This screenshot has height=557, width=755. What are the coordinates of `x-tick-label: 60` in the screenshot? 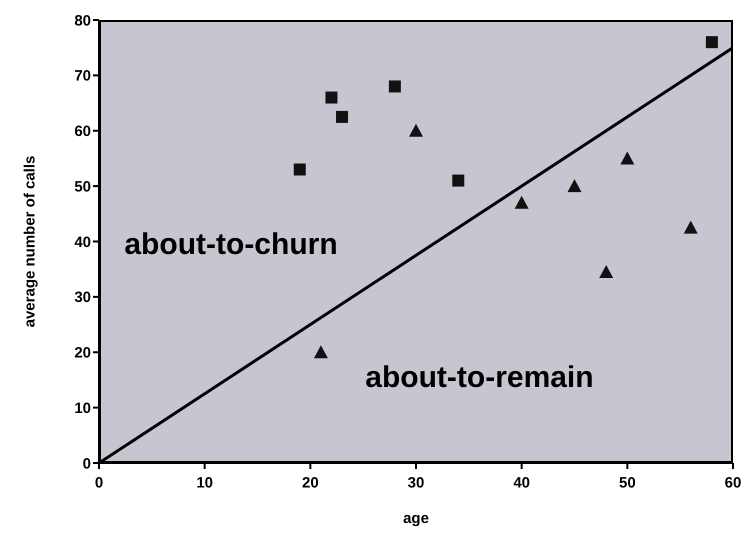 It's located at (733, 483).